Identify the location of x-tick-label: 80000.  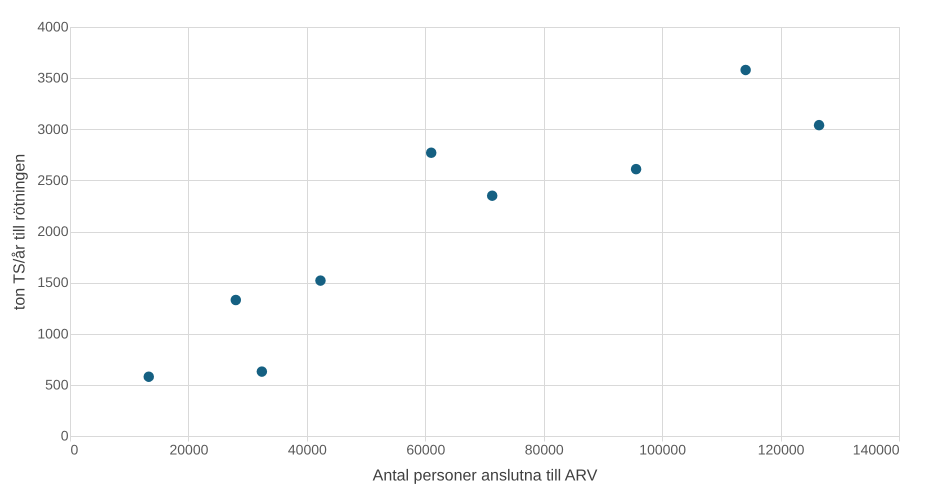
(544, 450).